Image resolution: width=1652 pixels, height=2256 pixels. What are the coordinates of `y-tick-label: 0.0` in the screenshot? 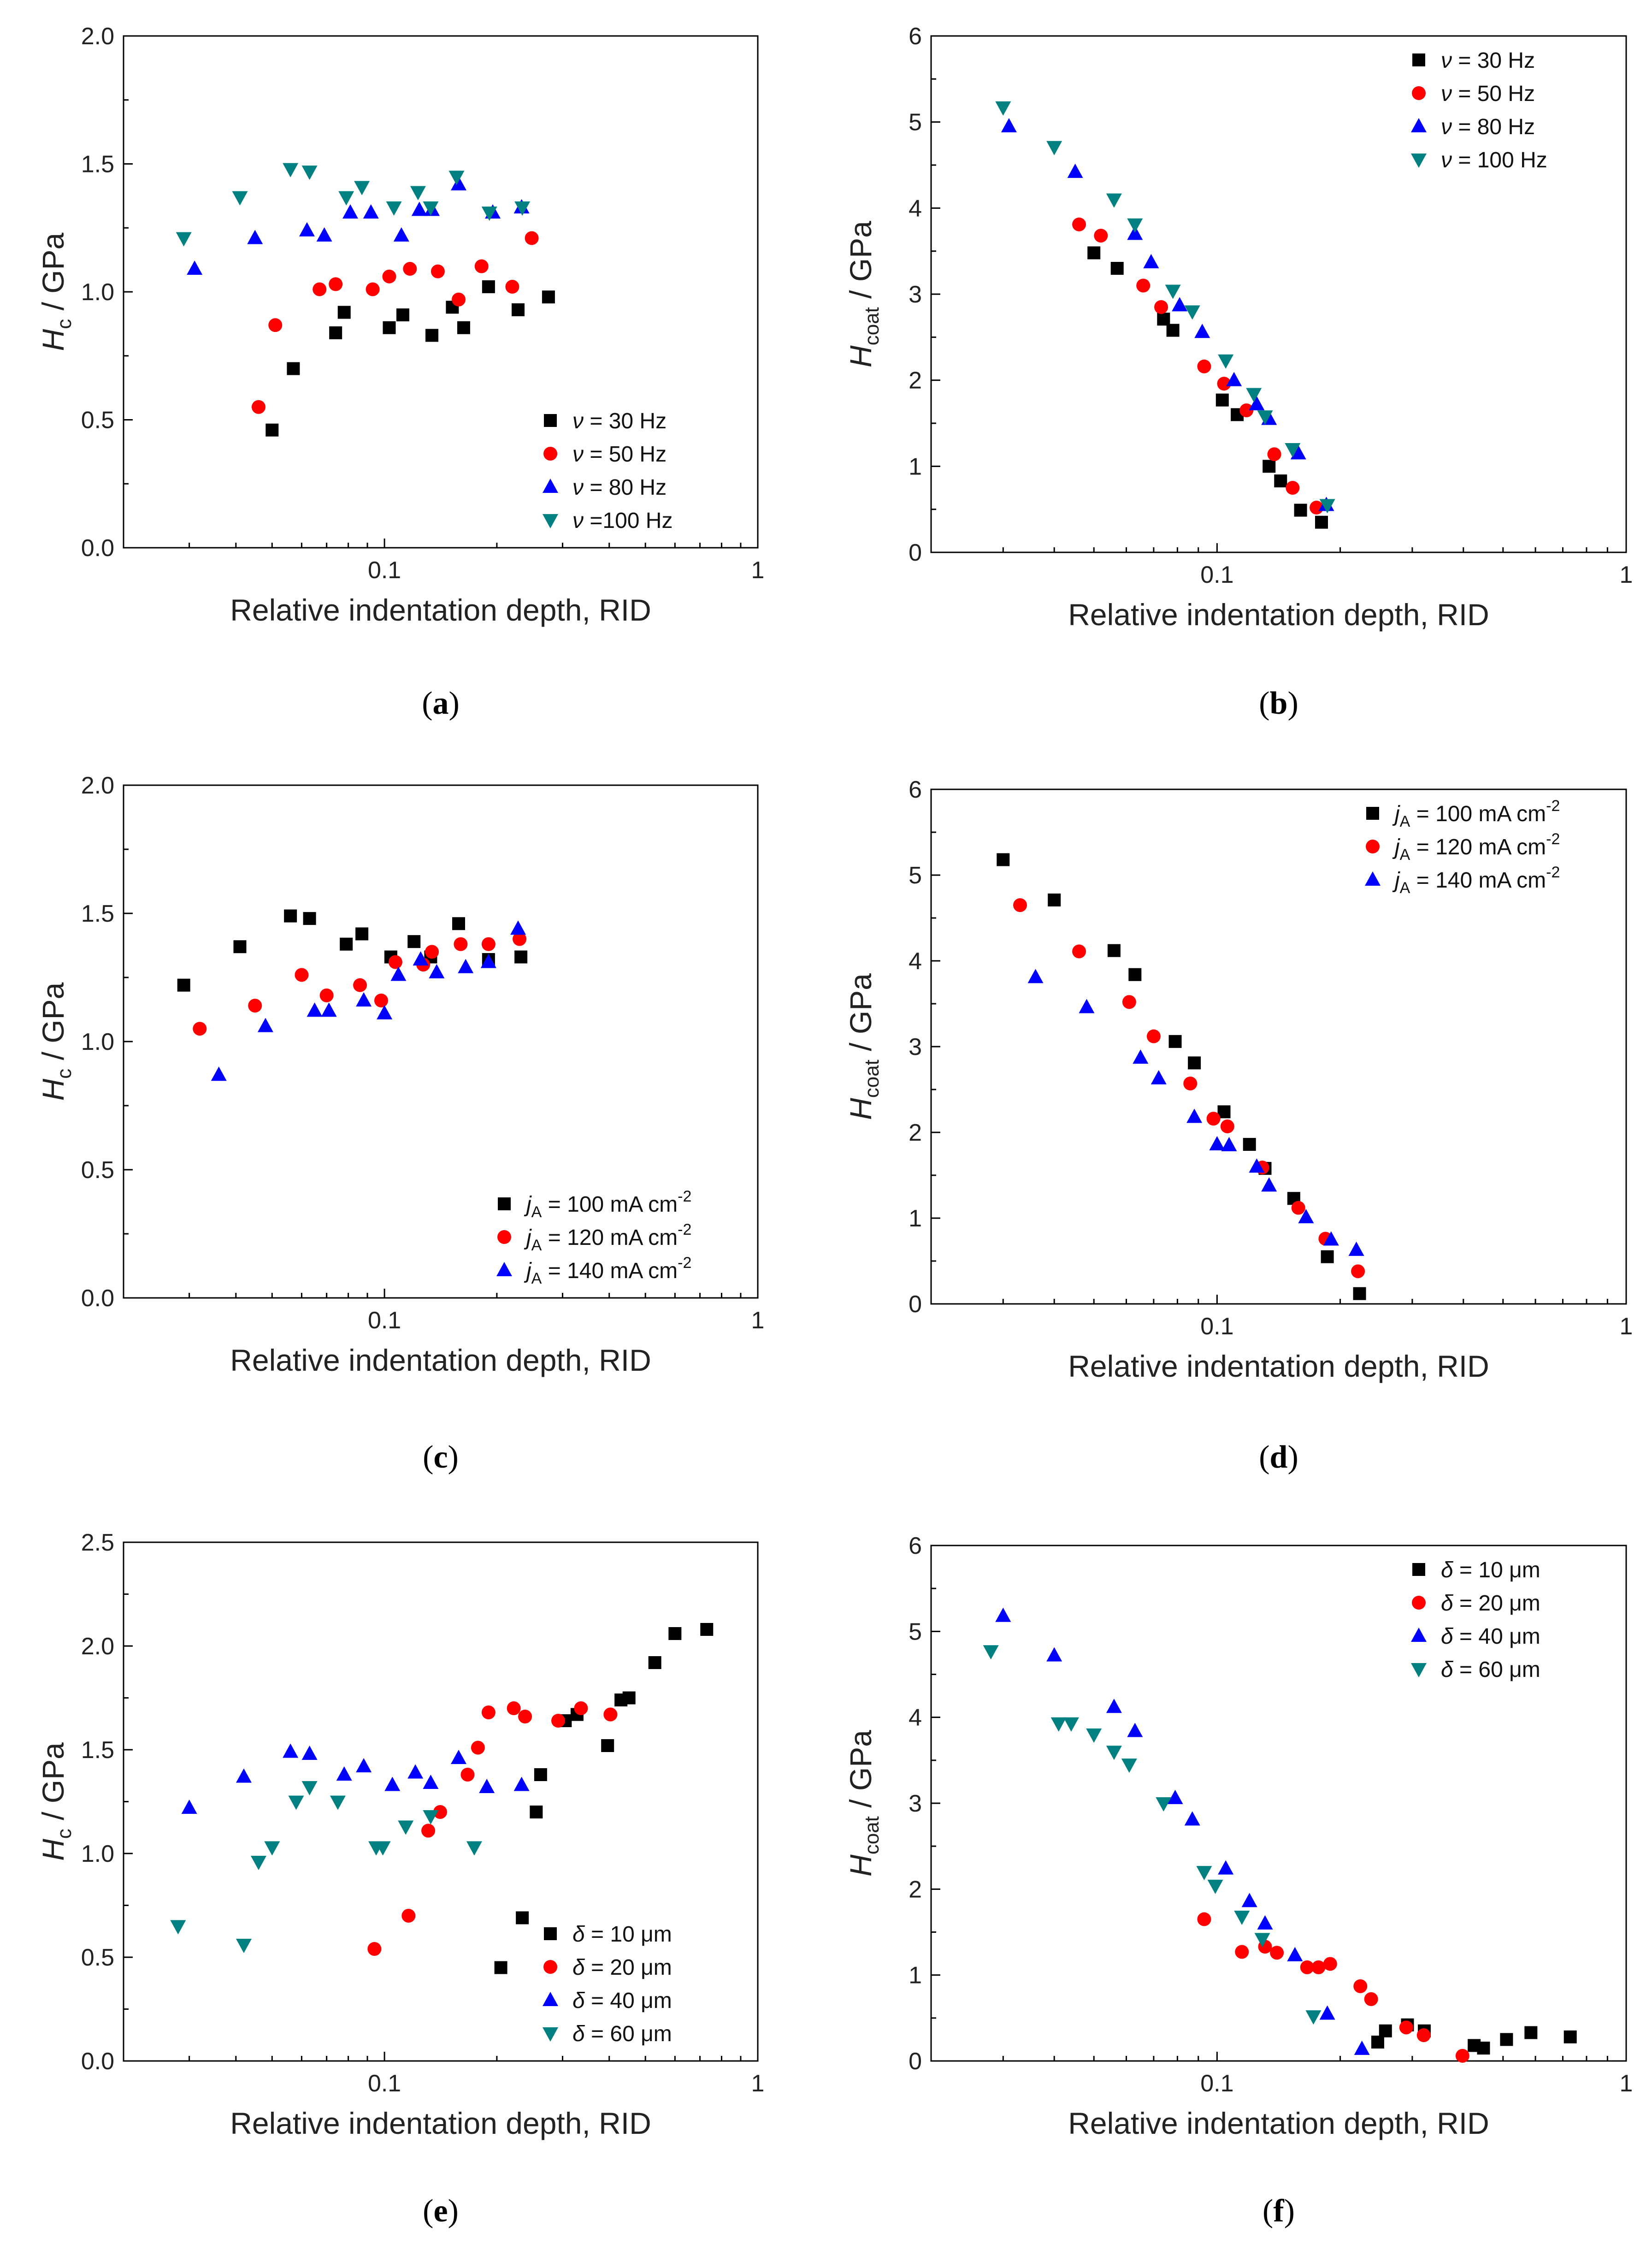 It's located at (97, 2061).